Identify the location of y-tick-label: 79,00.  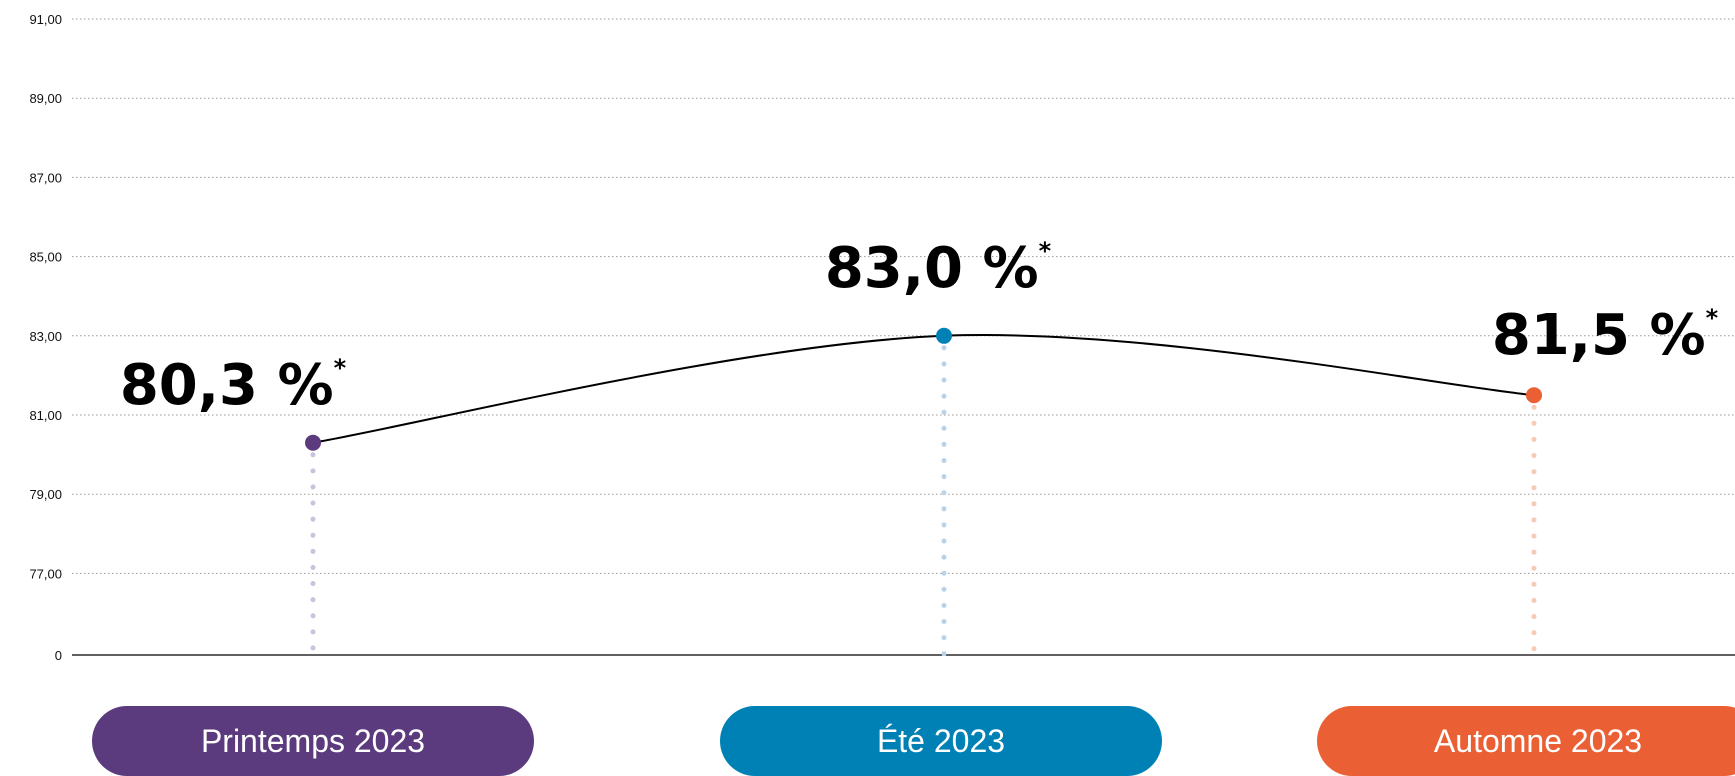
(45, 494).